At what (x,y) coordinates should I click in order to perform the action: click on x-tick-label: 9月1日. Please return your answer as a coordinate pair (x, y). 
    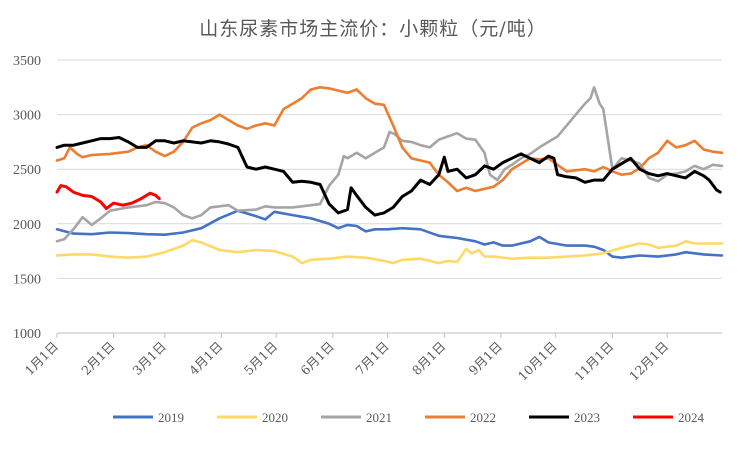
    Looking at the image, I should click on (486, 359).